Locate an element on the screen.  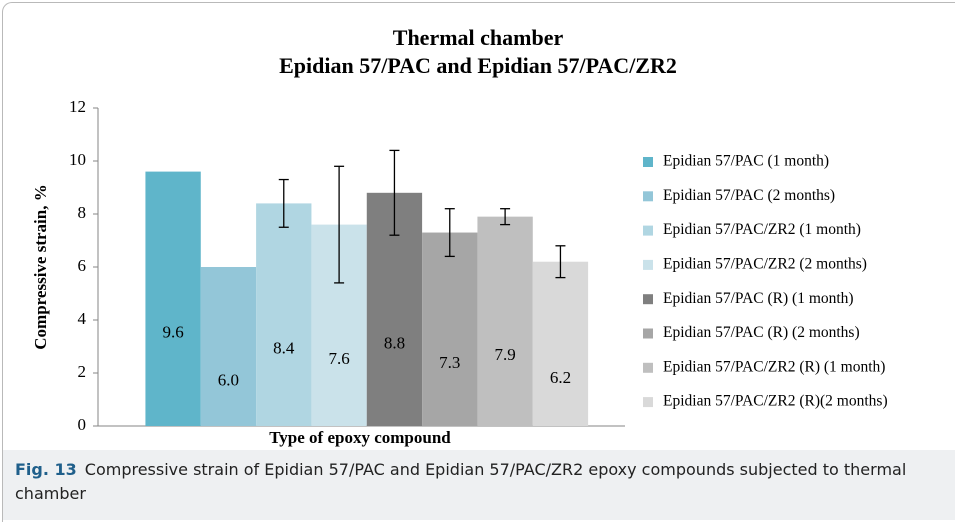
data-label: 7.9 is located at coordinates (504, 354).